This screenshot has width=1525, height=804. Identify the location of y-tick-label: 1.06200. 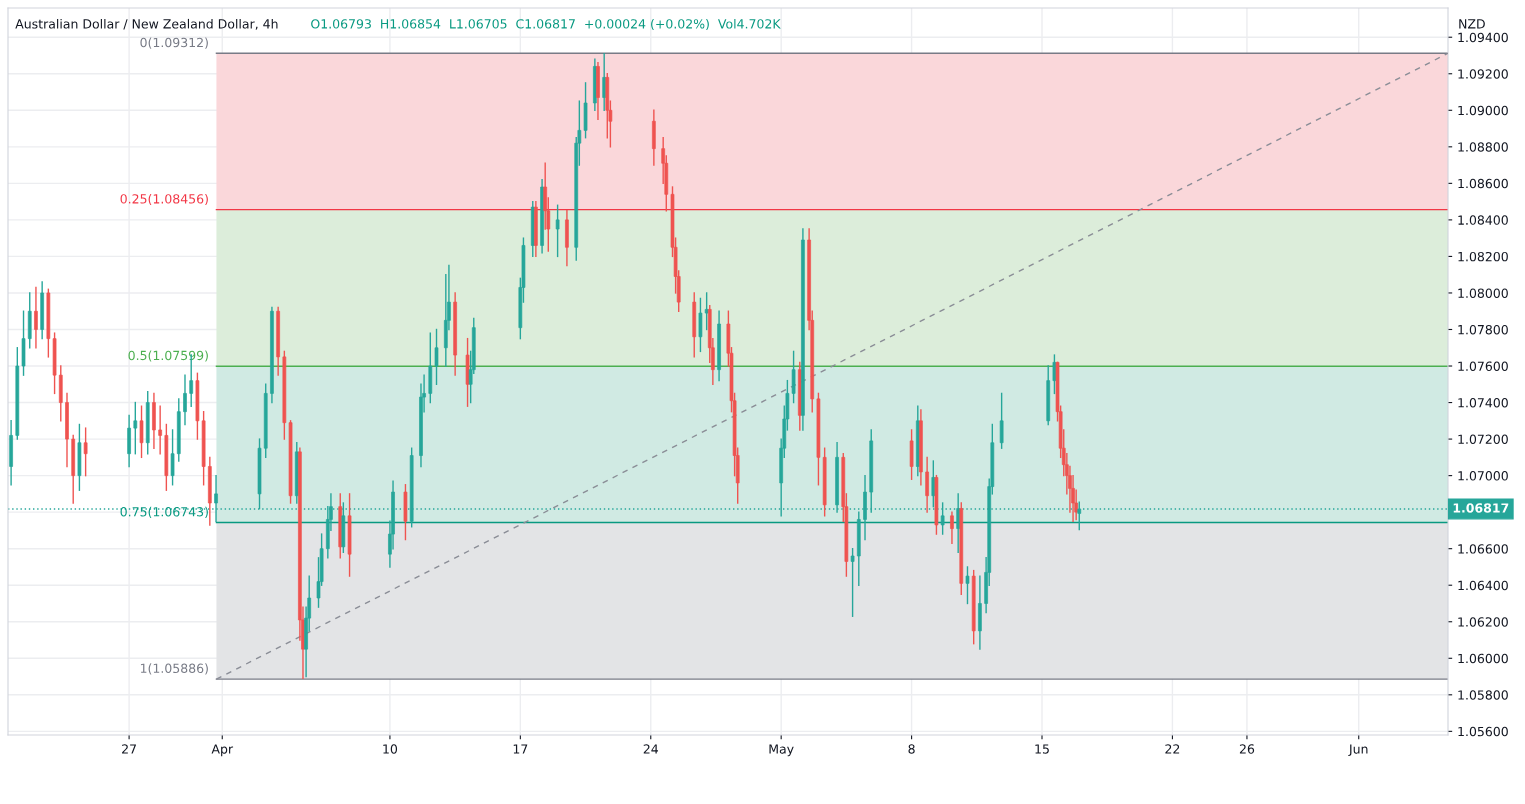
(1483, 622).